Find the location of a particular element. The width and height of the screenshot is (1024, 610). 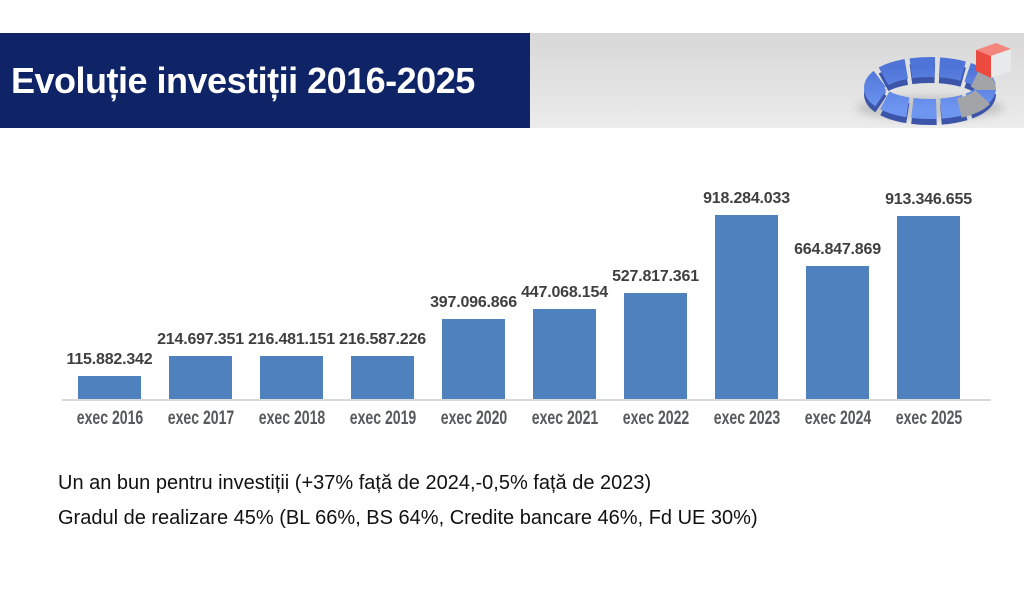

axis-category-text: exec 2025 is located at coordinates (928, 418).